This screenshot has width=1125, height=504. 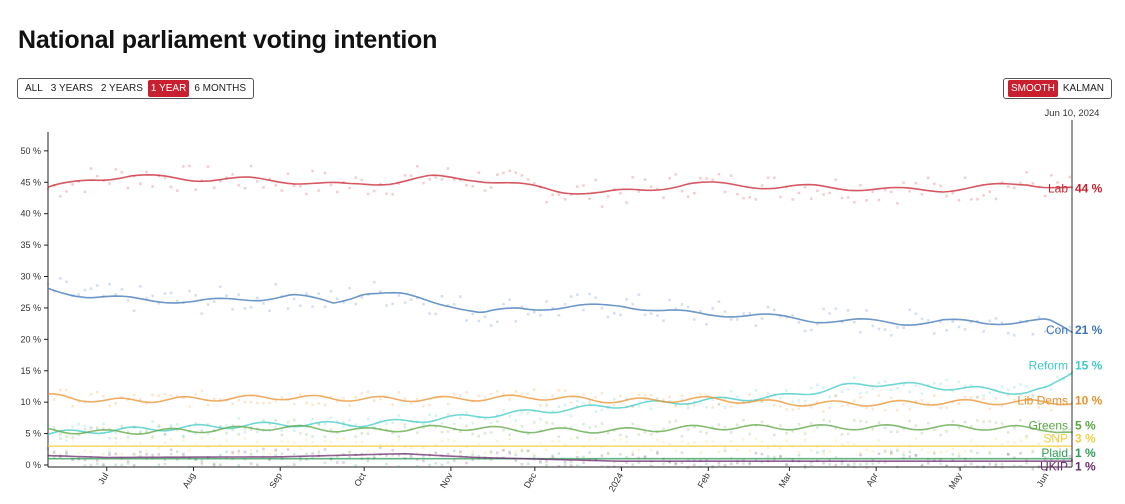 I want to click on range-button-2-years: 2 YEARS, so click(x=121, y=88).